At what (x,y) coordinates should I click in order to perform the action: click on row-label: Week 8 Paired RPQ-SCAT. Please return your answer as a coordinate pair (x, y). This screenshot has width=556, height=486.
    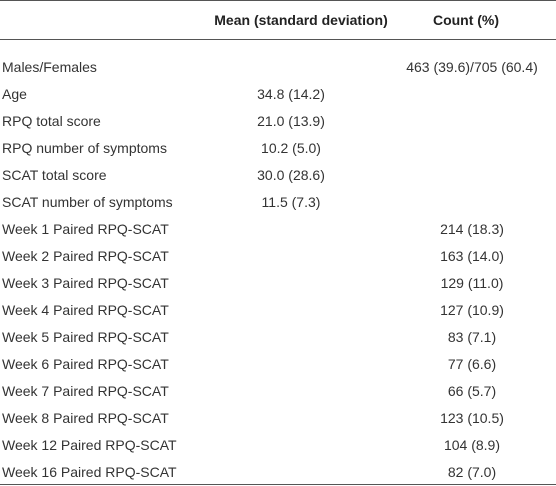
    Looking at the image, I should click on (85, 418).